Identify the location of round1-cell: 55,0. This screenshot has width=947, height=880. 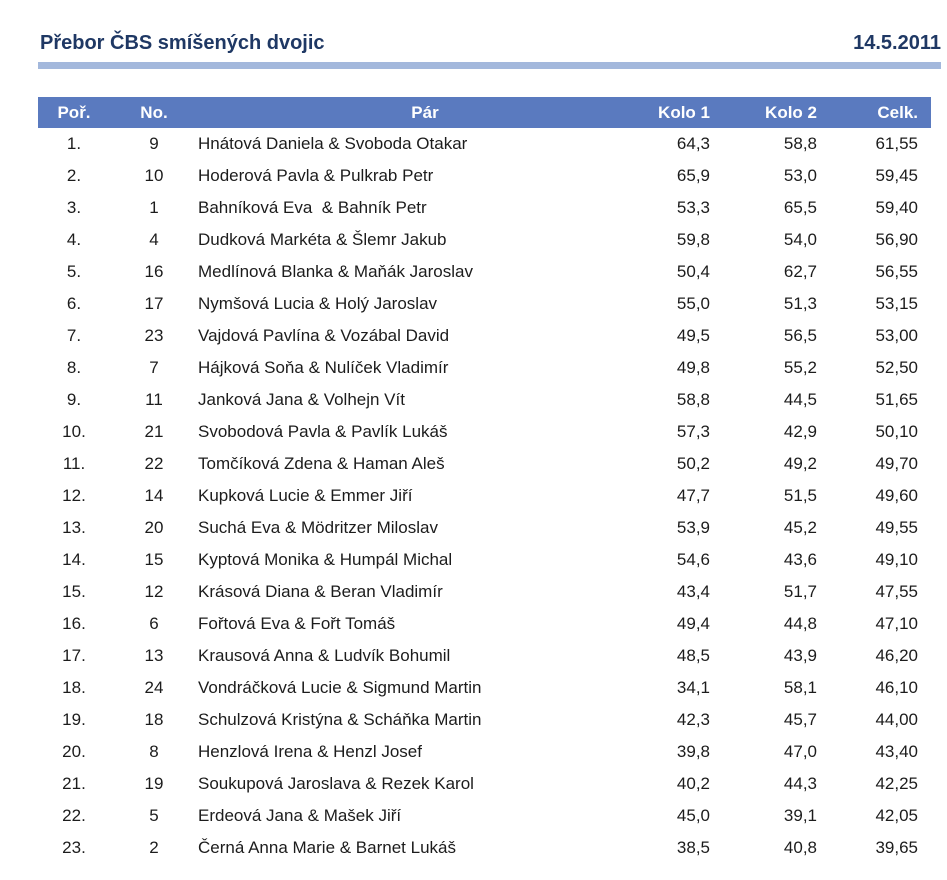
(693, 303).